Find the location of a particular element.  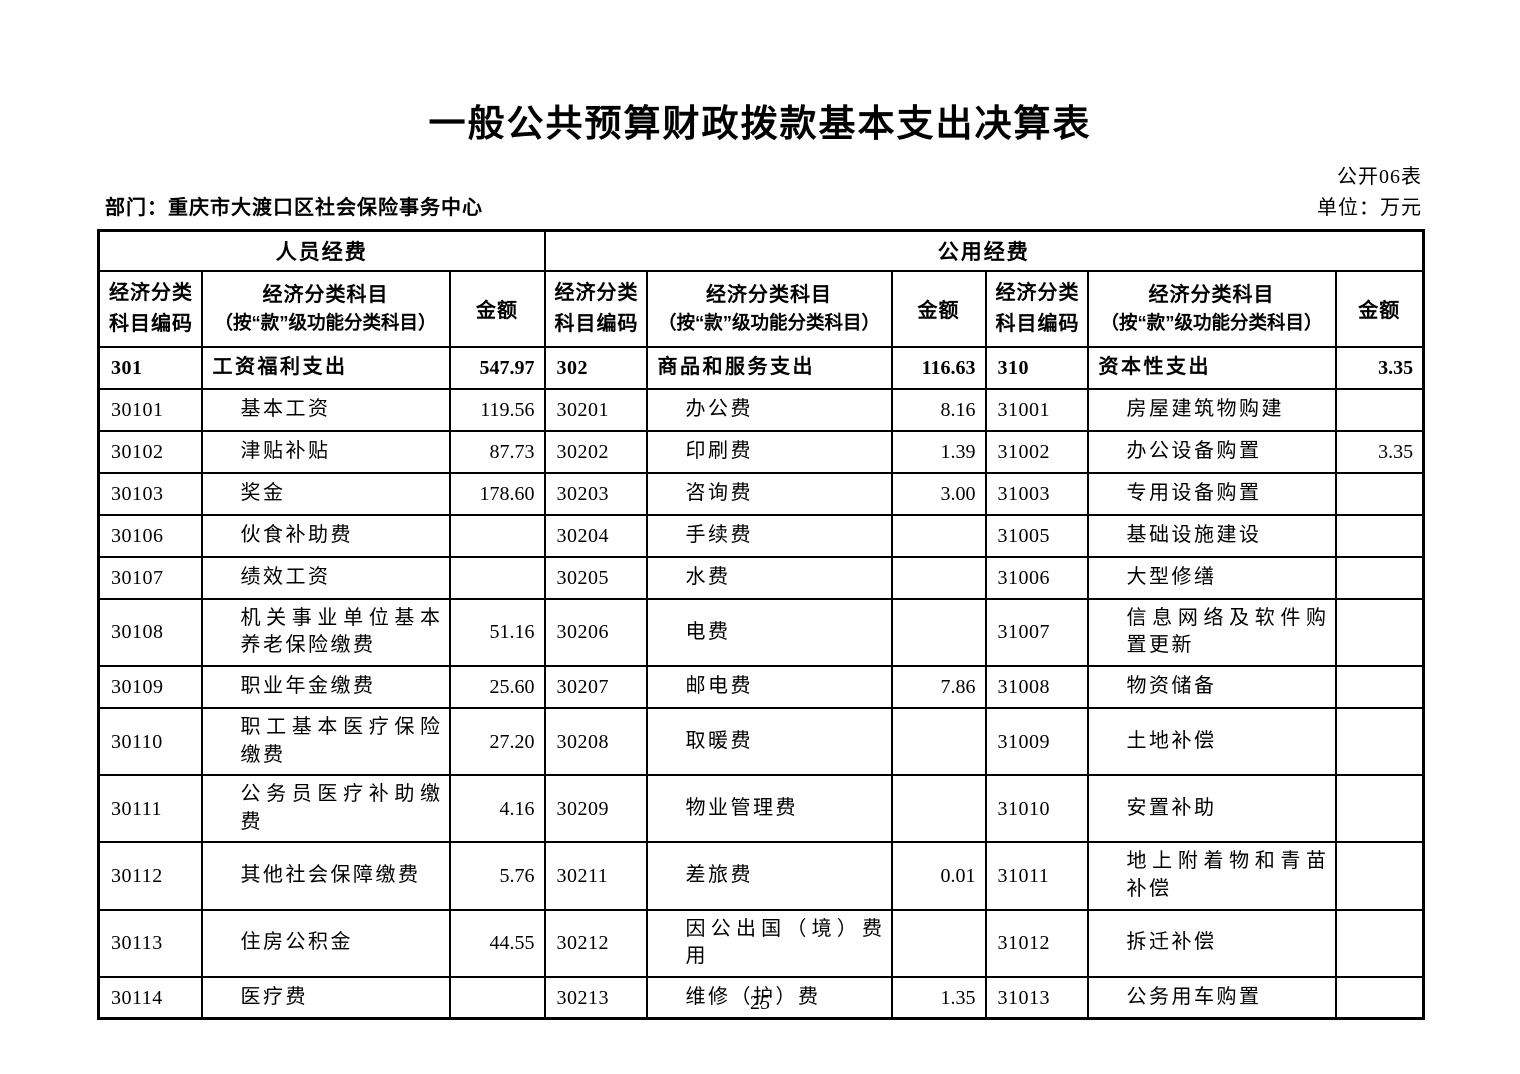

cell-code: 30103 is located at coordinates (150, 493).